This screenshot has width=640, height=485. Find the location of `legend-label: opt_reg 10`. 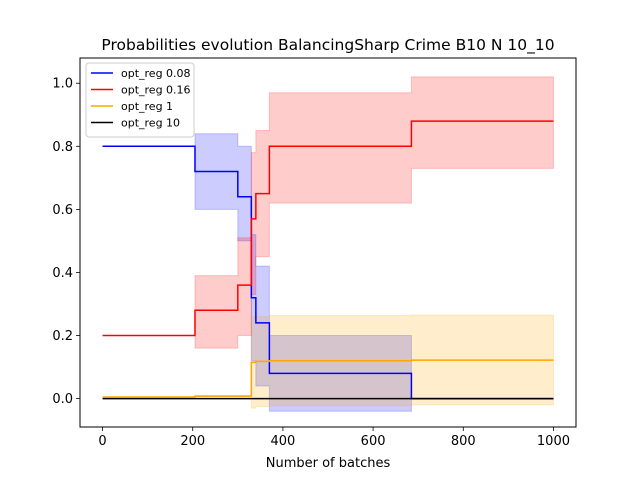

legend-label: opt_reg 10 is located at coordinates (150, 123).